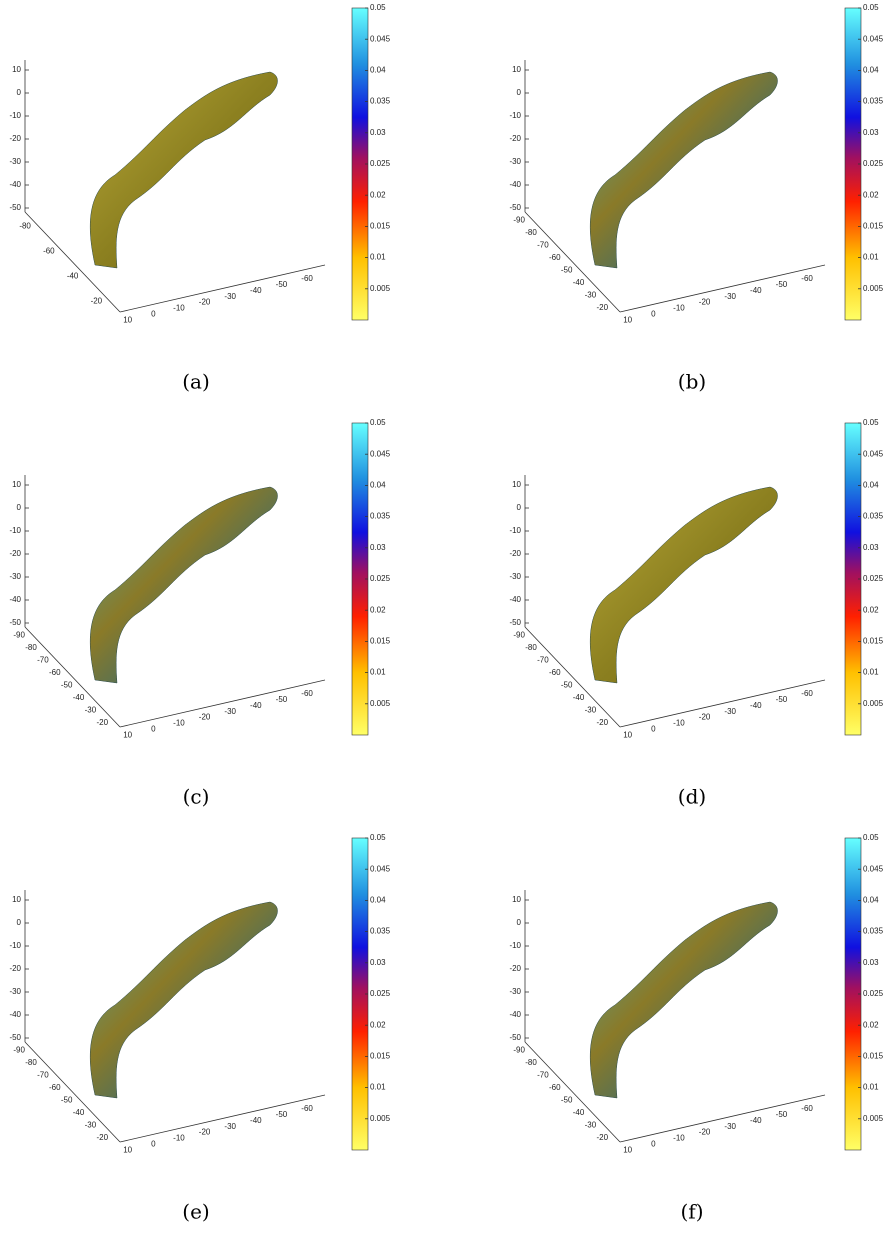 The height and width of the screenshot is (1233, 885). I want to click on x-tick-label: -50, so click(782, 699).